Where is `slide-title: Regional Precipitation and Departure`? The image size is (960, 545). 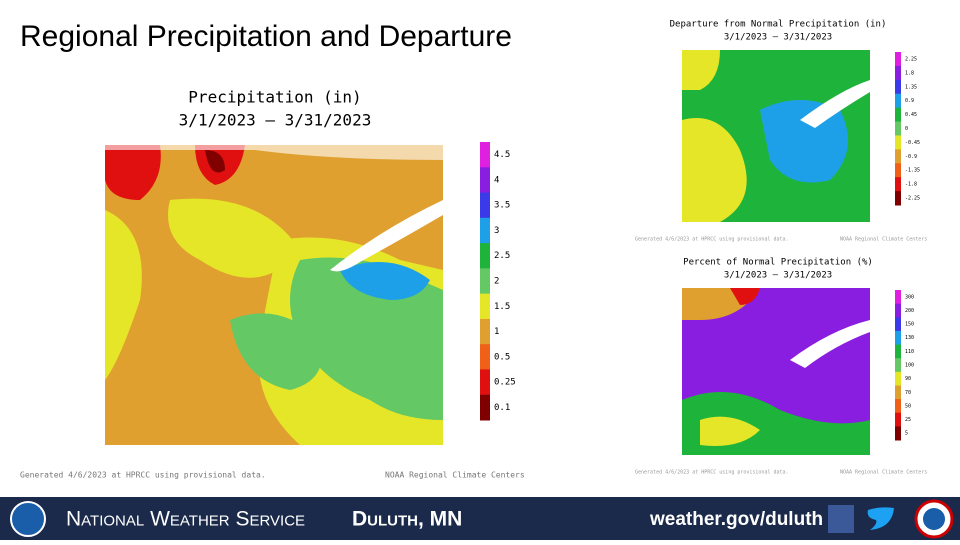
slide-title: Regional Precipitation and Departure is located at coordinates (266, 36).